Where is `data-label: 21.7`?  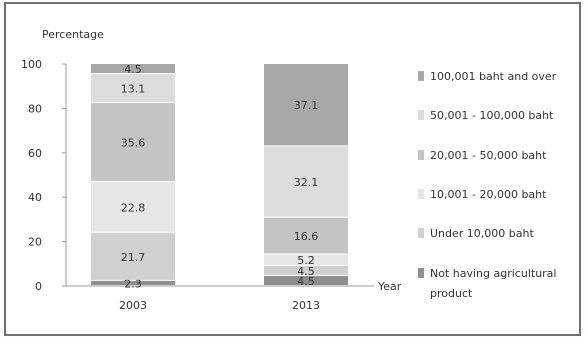
data-label: 21.7 is located at coordinates (133, 257).